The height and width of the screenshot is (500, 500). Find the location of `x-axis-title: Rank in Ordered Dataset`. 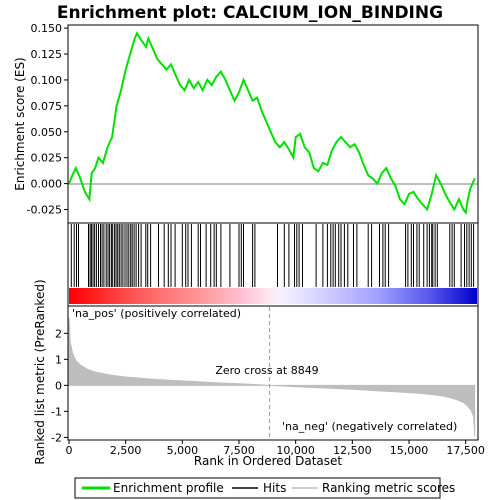

x-axis-title: Rank in Ordered Dataset is located at coordinates (268, 461).